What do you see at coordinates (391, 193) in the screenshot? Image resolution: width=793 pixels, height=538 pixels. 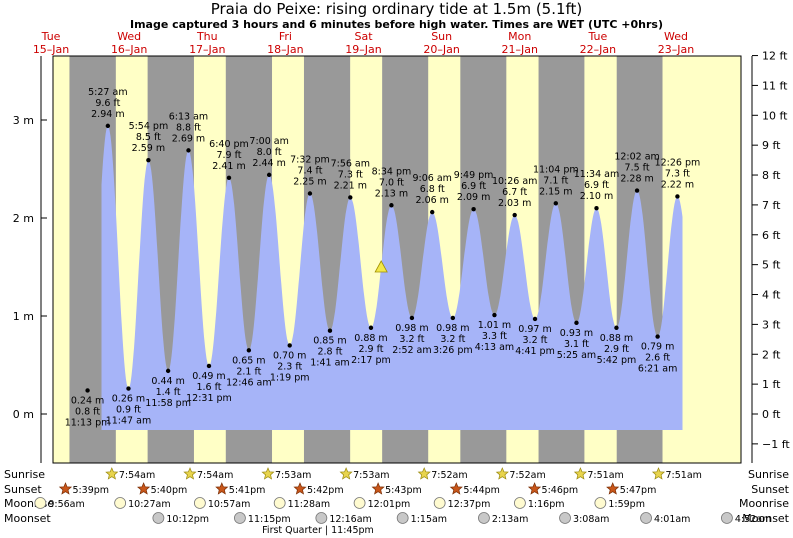 I see `tide-label: 2.13 m` at bounding box center [391, 193].